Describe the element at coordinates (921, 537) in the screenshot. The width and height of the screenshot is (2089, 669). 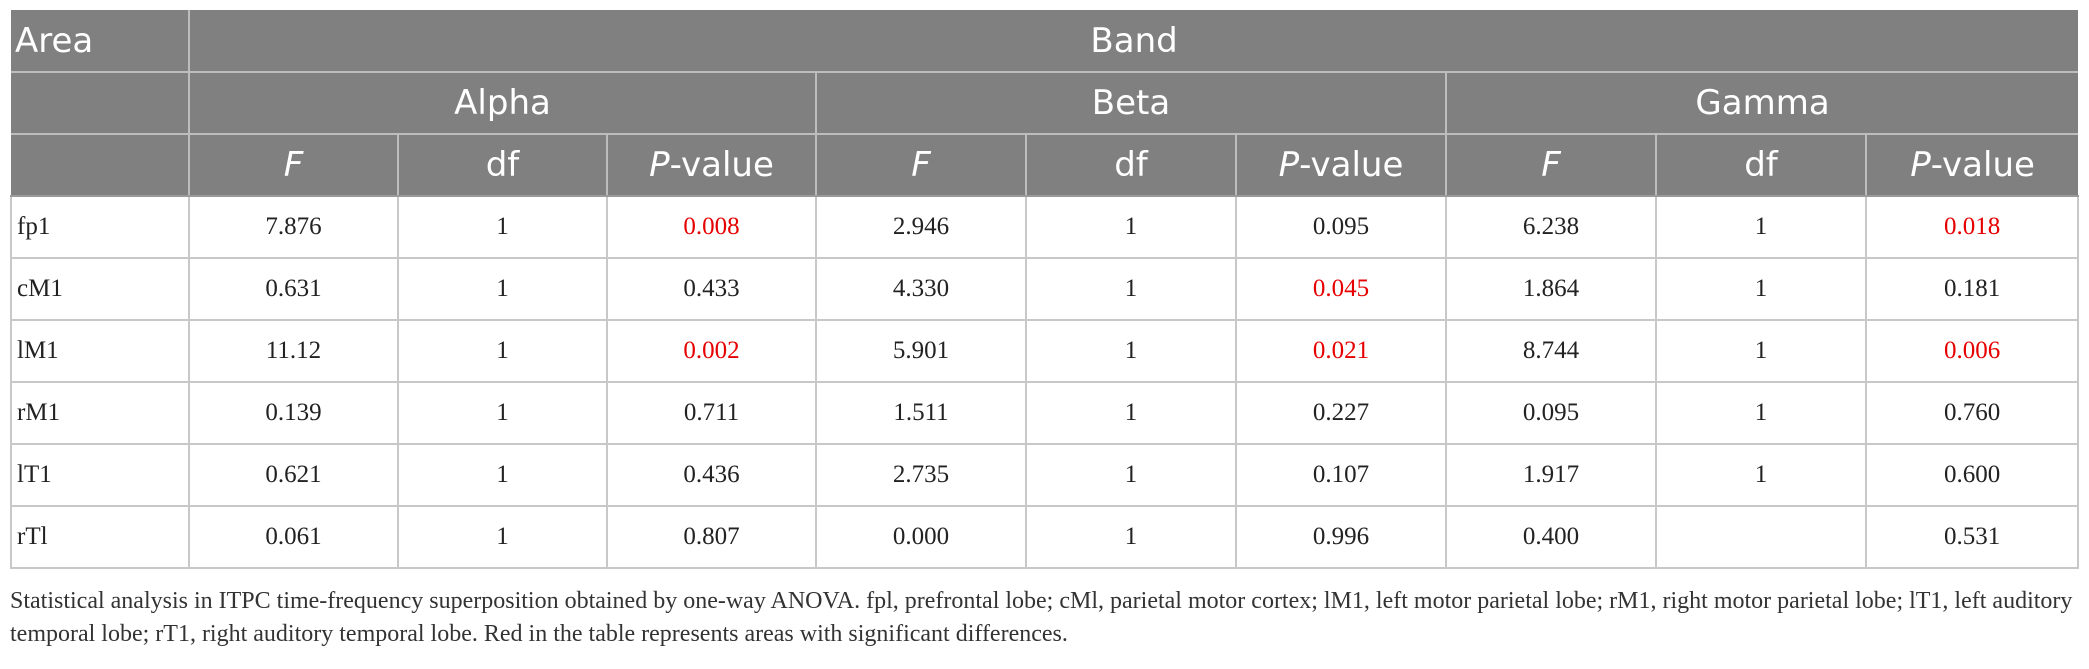
I see `beta-f-cell: 0.000` at that location.